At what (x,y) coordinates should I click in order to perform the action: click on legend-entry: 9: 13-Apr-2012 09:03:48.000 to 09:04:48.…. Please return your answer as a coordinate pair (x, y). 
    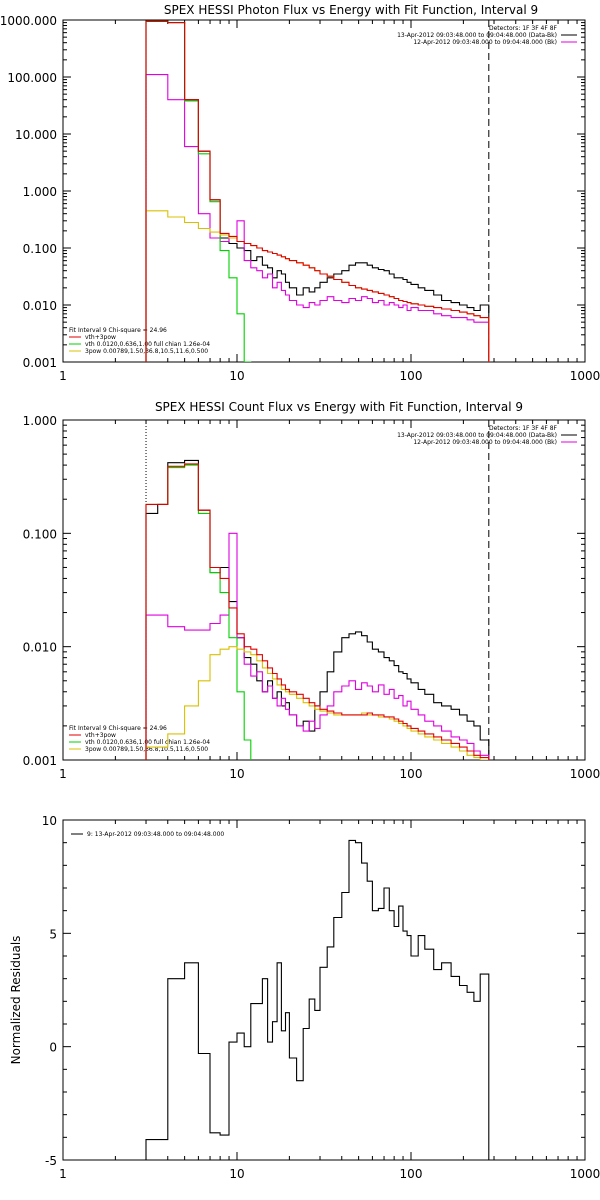
    Looking at the image, I should click on (155, 834).